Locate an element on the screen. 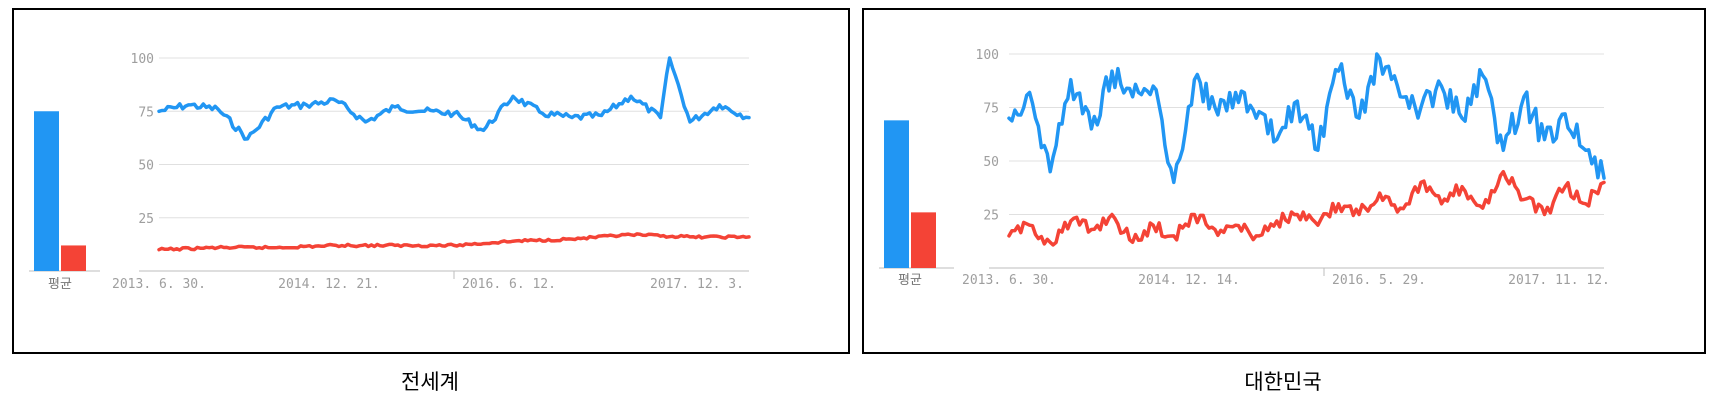 The height and width of the screenshot is (409, 1710). x-tick-label: 2016. 5. 29. is located at coordinates (1379, 280).